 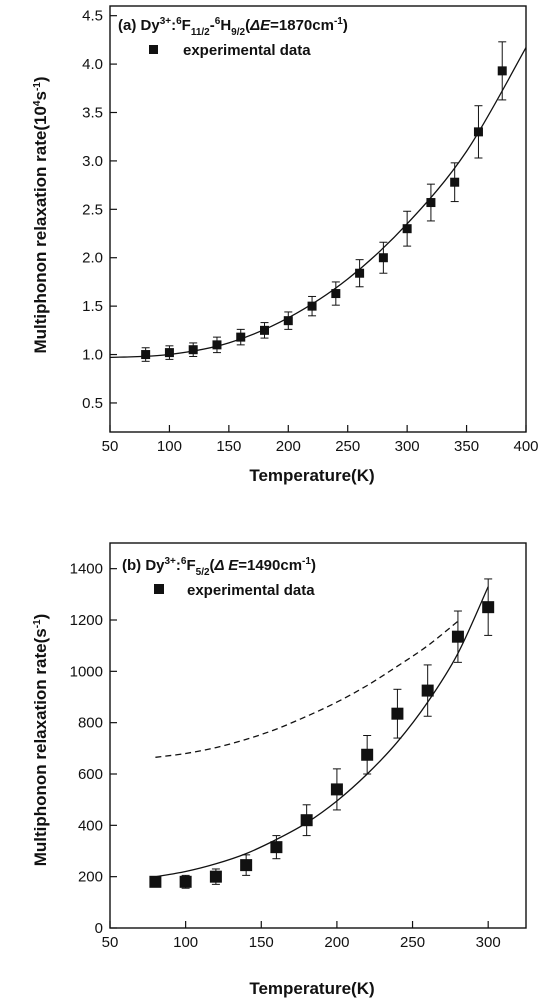 I want to click on y-tick-label: 800, so click(x=90, y=723).